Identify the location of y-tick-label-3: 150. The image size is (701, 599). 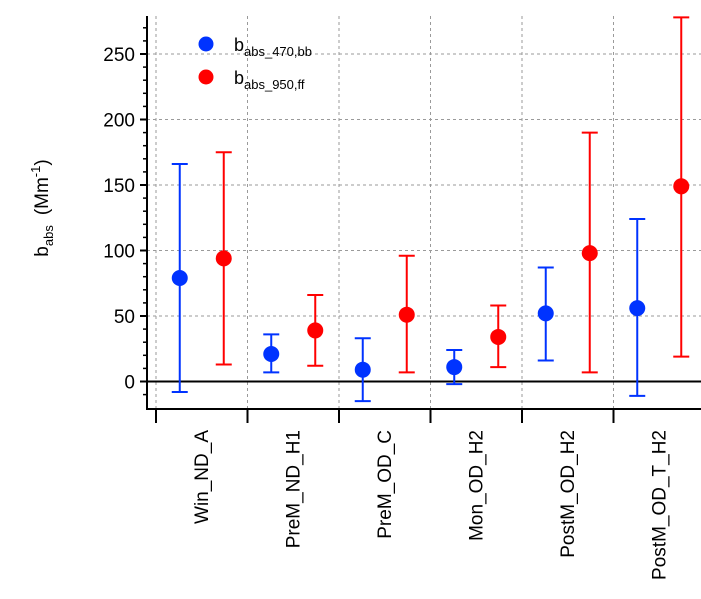
(119, 186).